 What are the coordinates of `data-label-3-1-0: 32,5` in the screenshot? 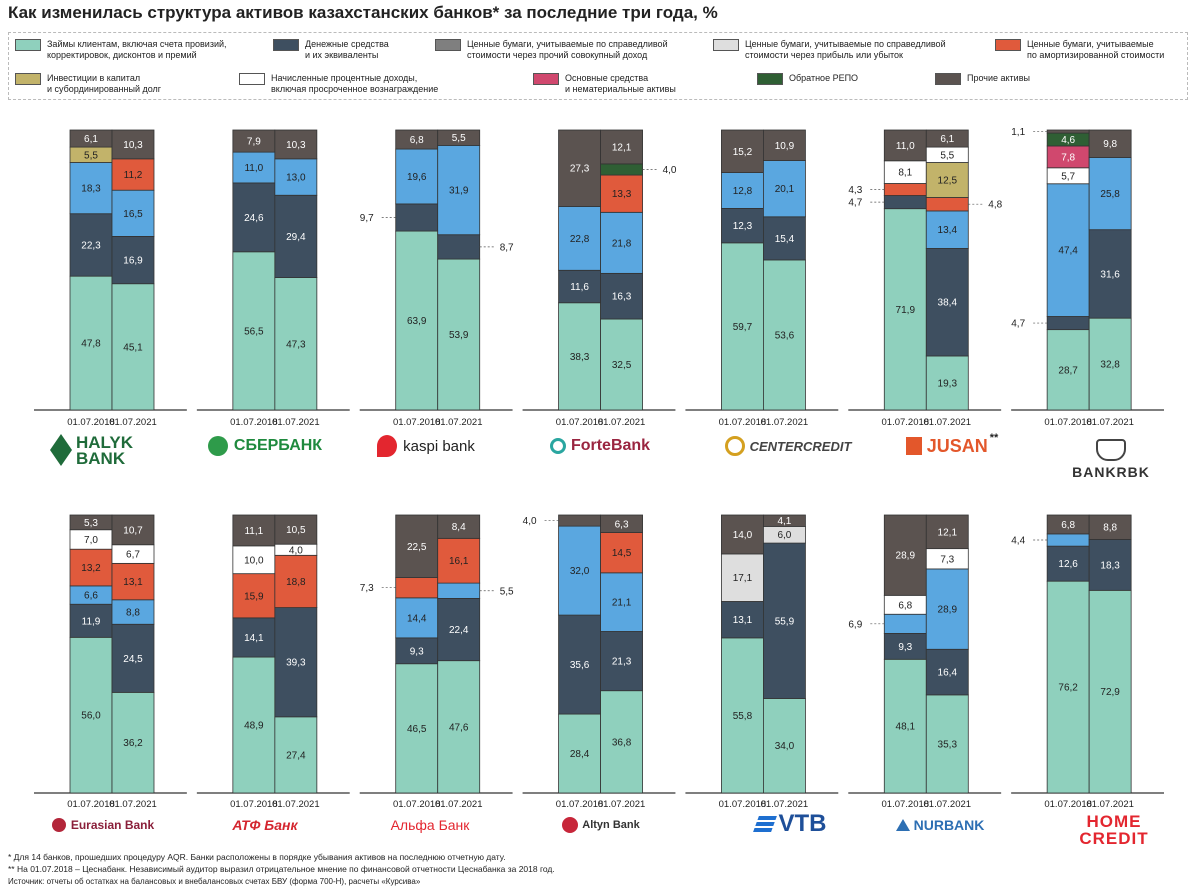 It's located at (622, 365).